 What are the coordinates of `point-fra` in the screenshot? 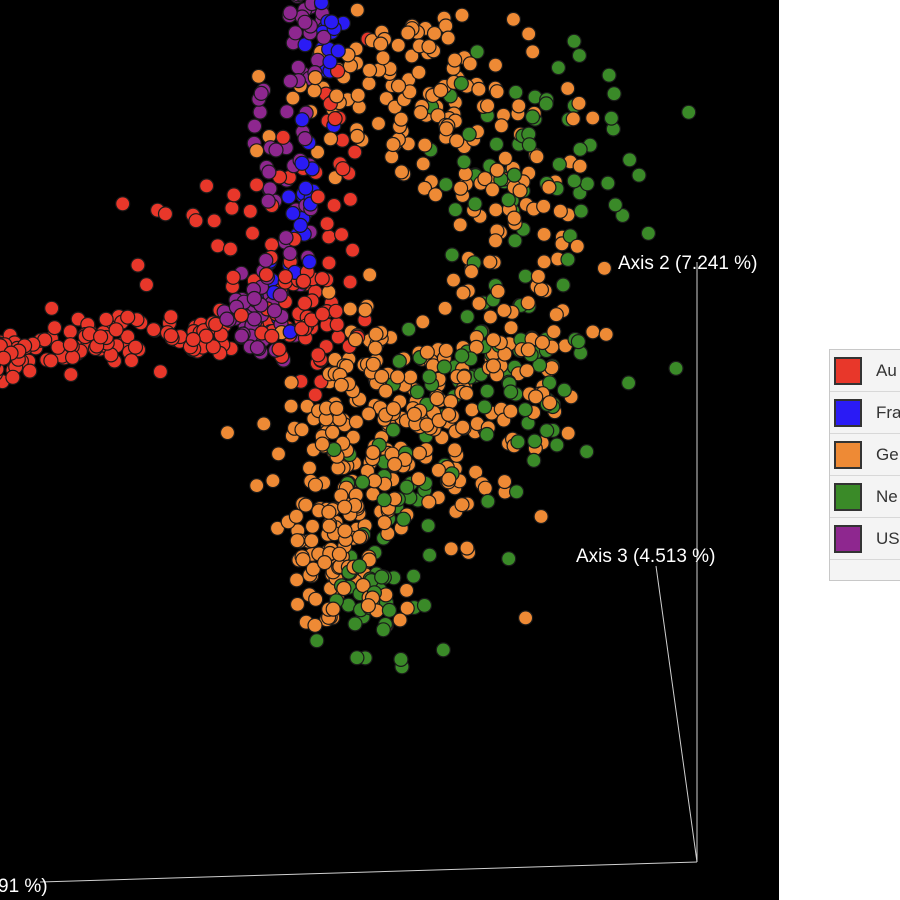 It's located at (306, 188).